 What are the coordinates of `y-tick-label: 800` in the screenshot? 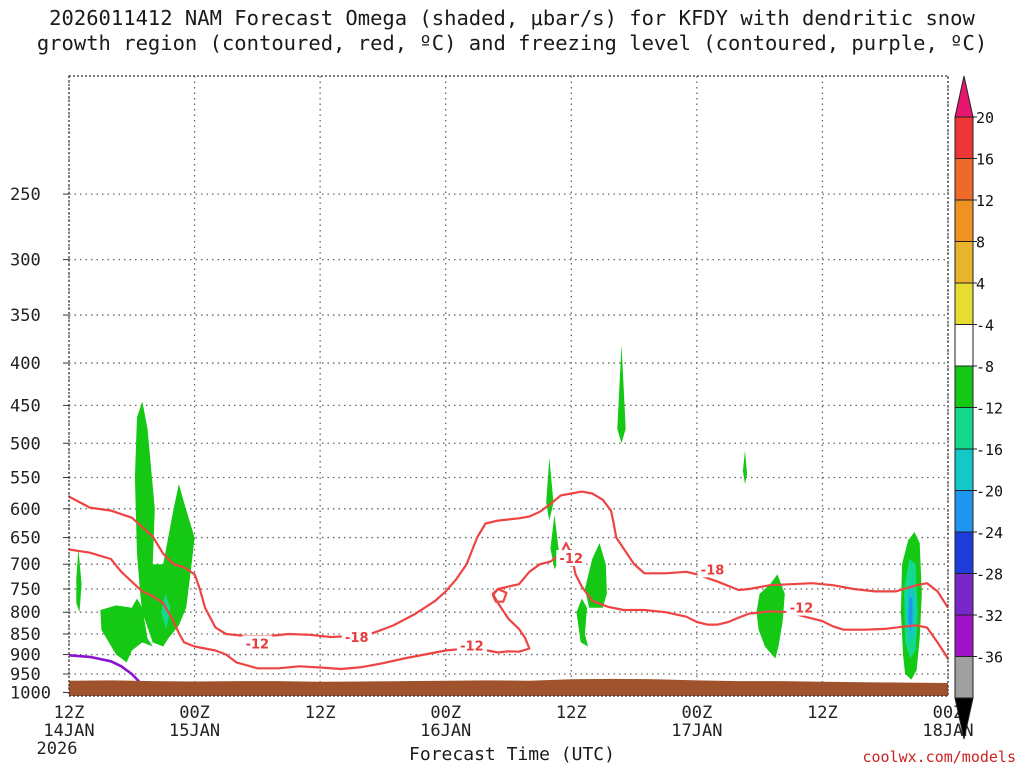 It's located at (25, 613).